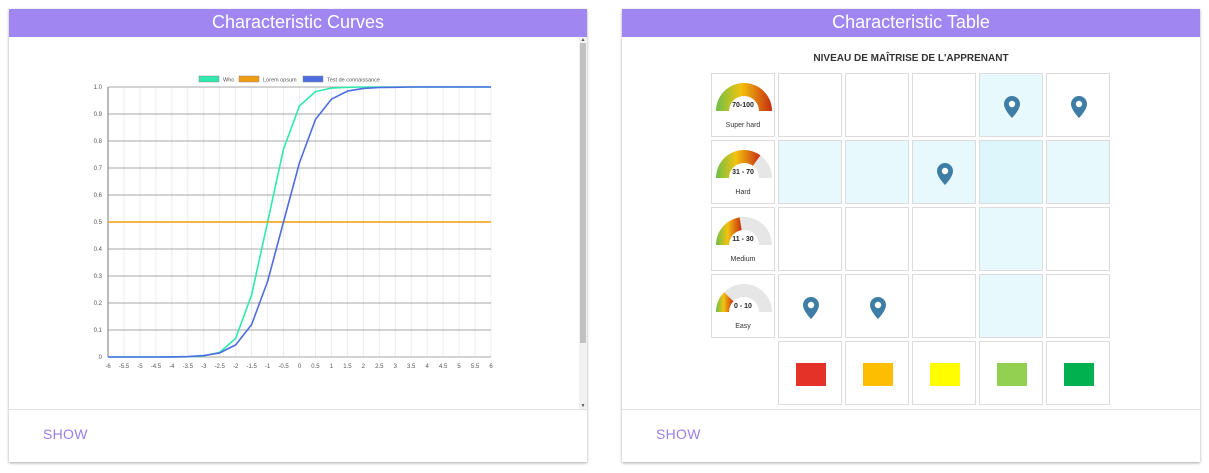  What do you see at coordinates (98, 142) in the screenshot?
I see `y-tick-label: 0.8` at bounding box center [98, 142].